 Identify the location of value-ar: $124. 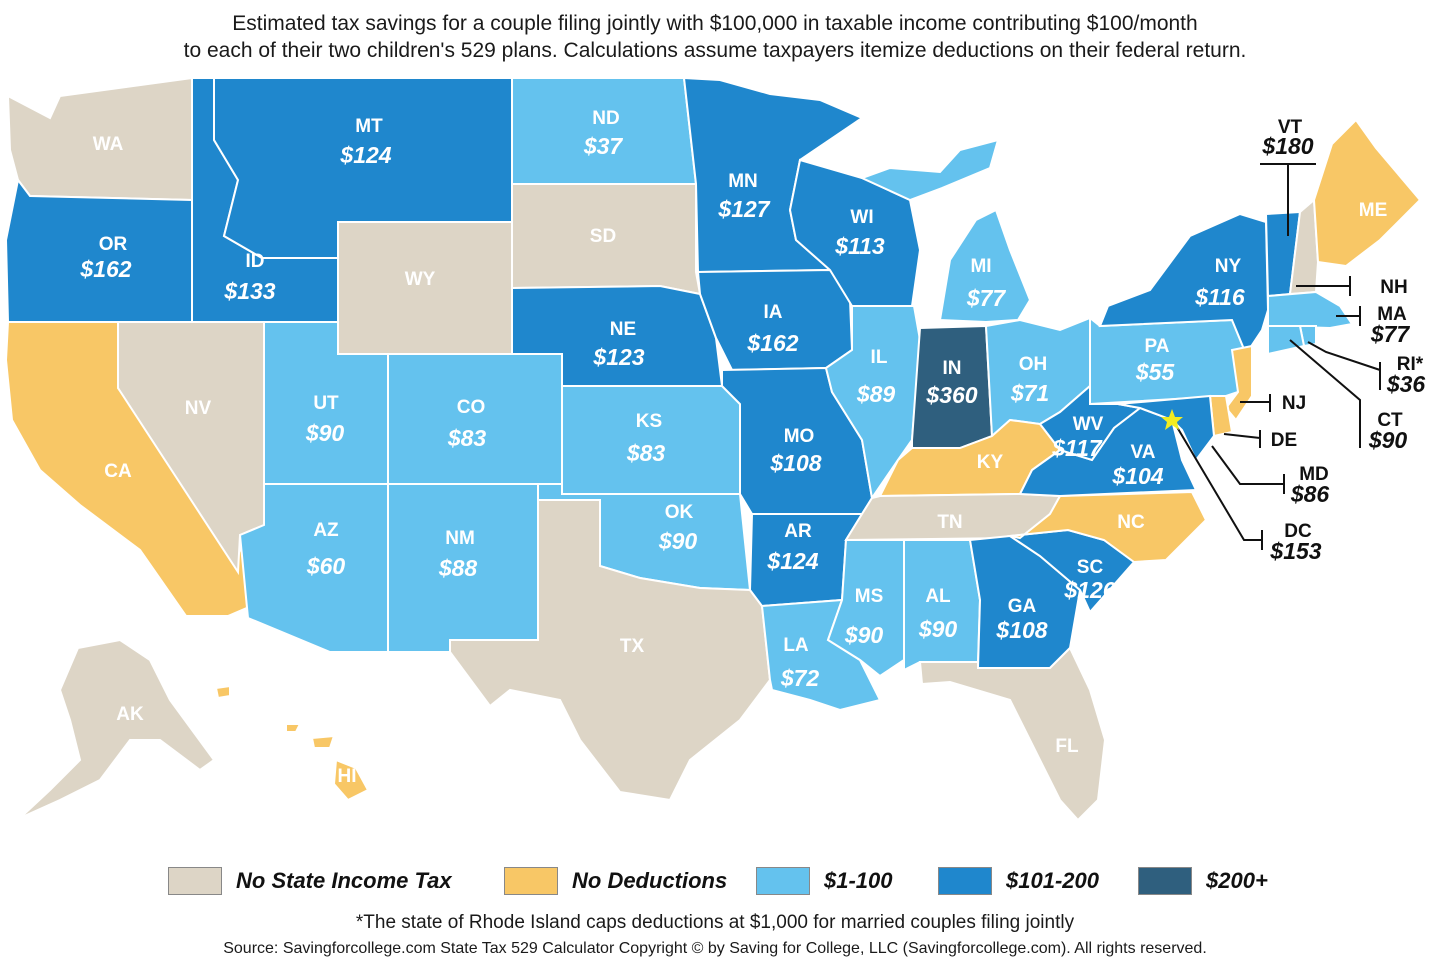
(792, 561).